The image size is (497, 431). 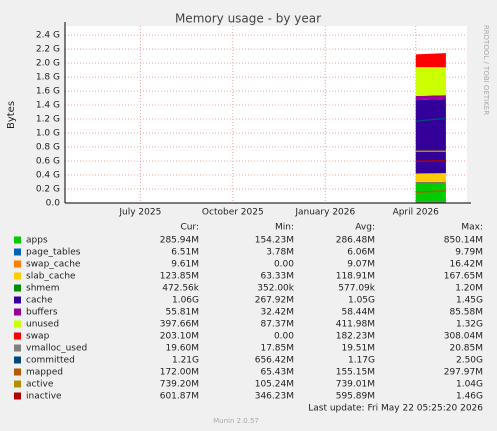 I want to click on legend-stat: 20.85M, so click(x=466, y=349).